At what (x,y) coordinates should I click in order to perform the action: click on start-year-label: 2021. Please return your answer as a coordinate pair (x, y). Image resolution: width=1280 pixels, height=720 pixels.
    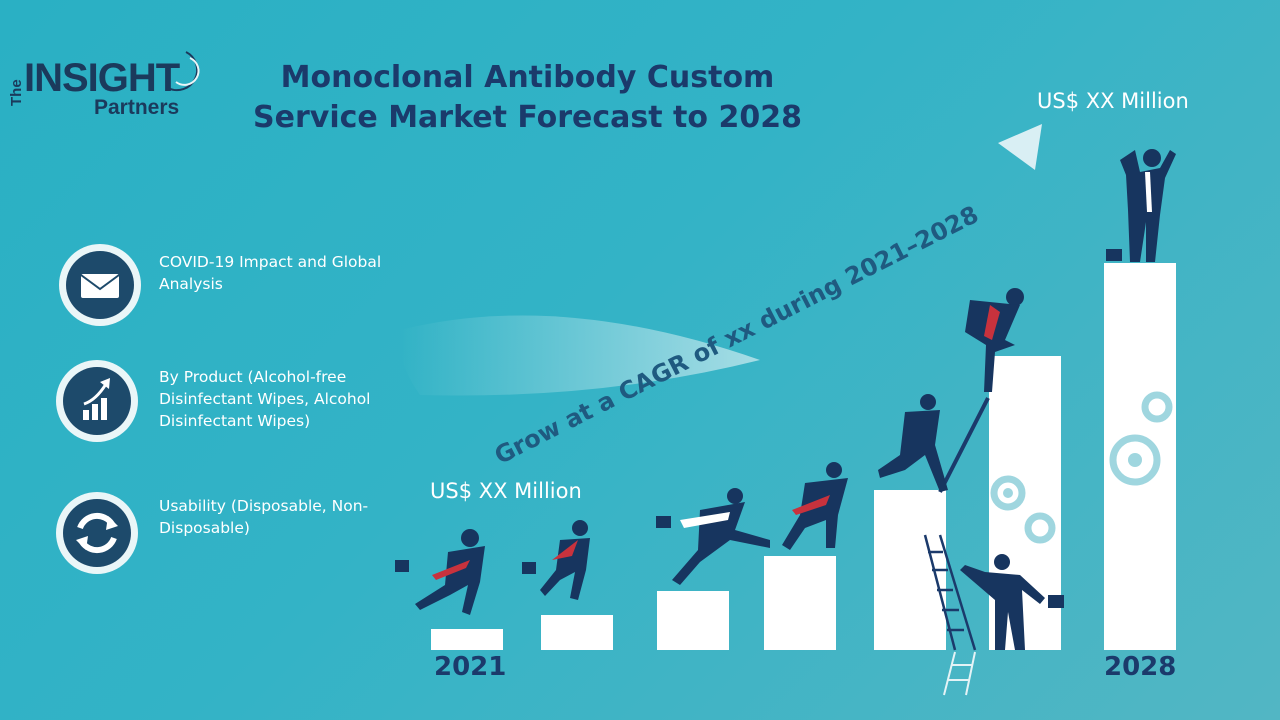
    Looking at the image, I should click on (470, 667).